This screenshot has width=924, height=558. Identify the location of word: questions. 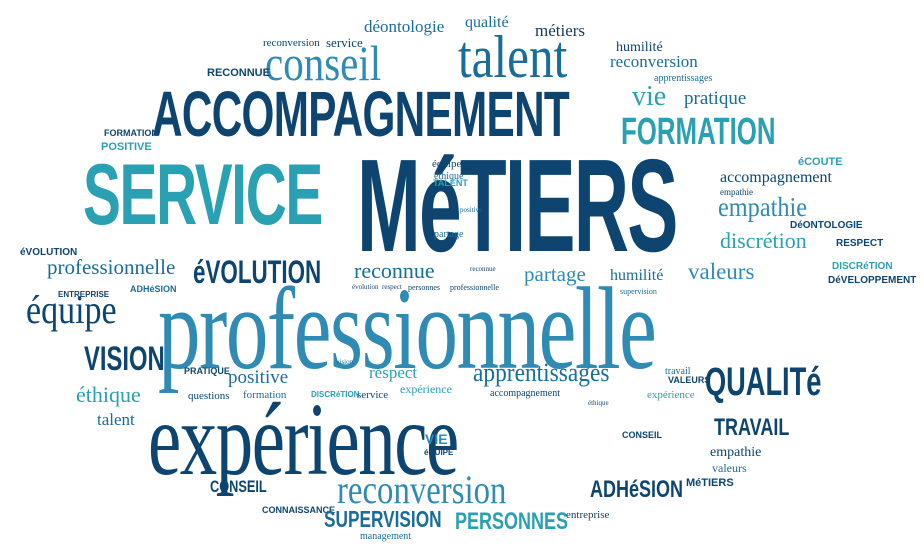
(209, 396).